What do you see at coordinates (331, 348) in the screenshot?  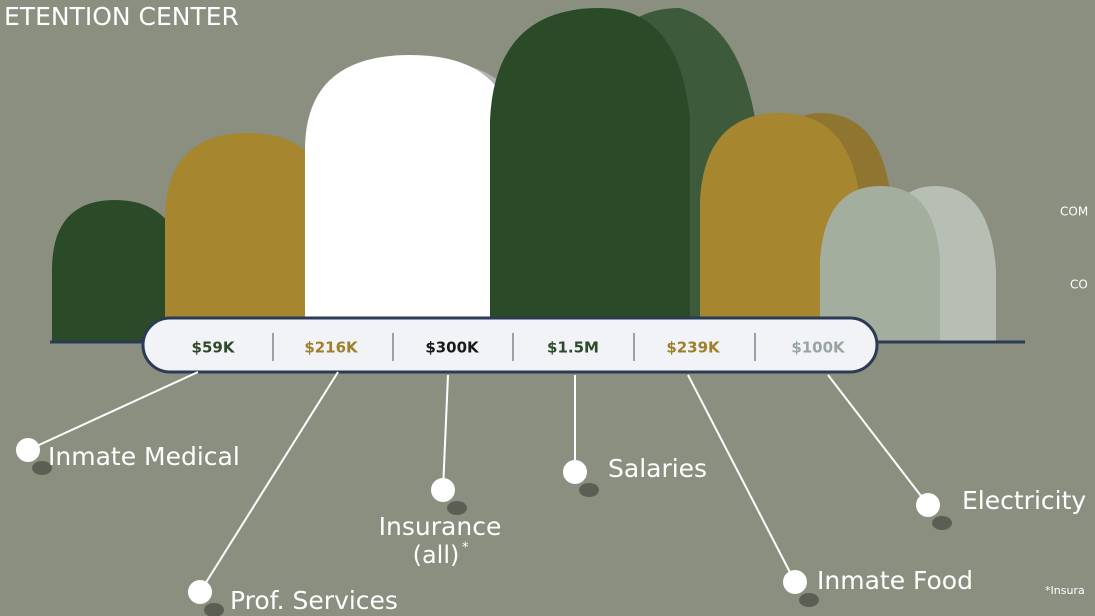 I see `value-label: $216K` at bounding box center [331, 348].